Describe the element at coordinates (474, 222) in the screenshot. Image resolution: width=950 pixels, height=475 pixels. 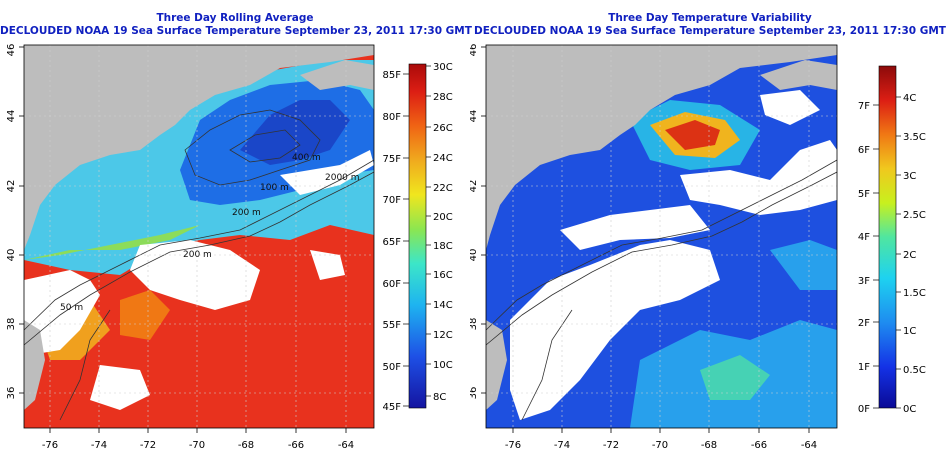
I see `right-y-axis: 36 38 40 42 44 46` at that location.